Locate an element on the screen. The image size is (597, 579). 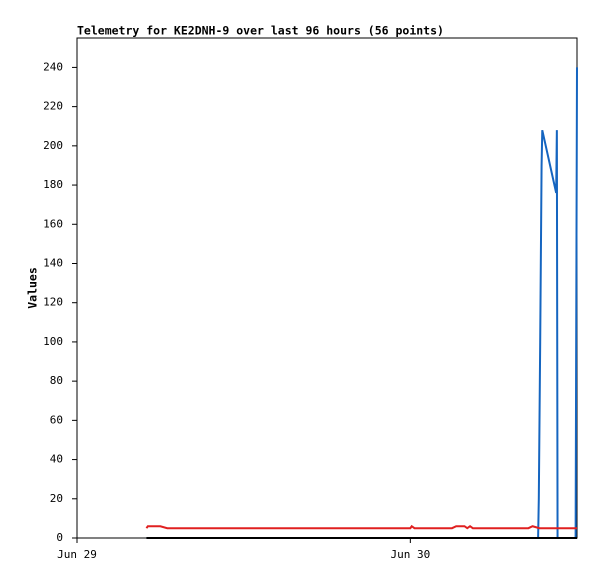
y-tick-label: 140 is located at coordinates (53, 262).